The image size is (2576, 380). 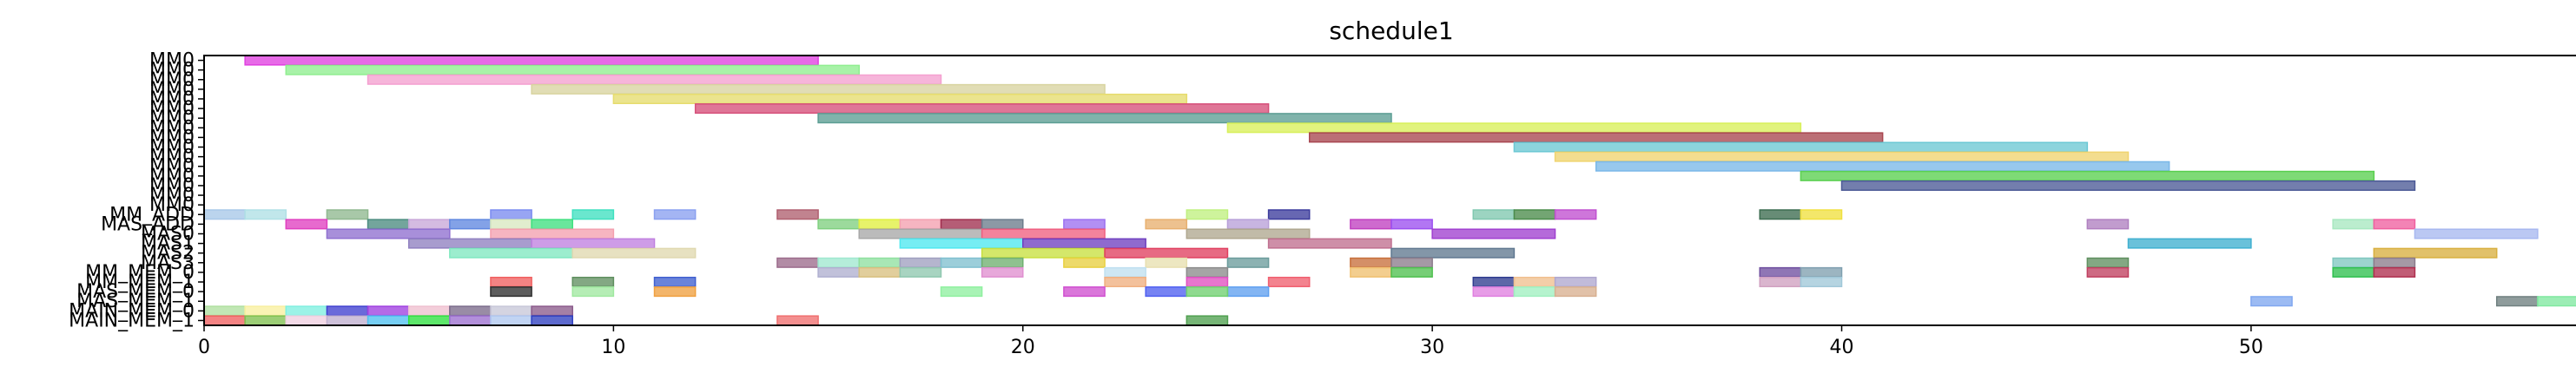 I want to click on y-tick-label: MAS_MEM_1, so click(x=135, y=301).